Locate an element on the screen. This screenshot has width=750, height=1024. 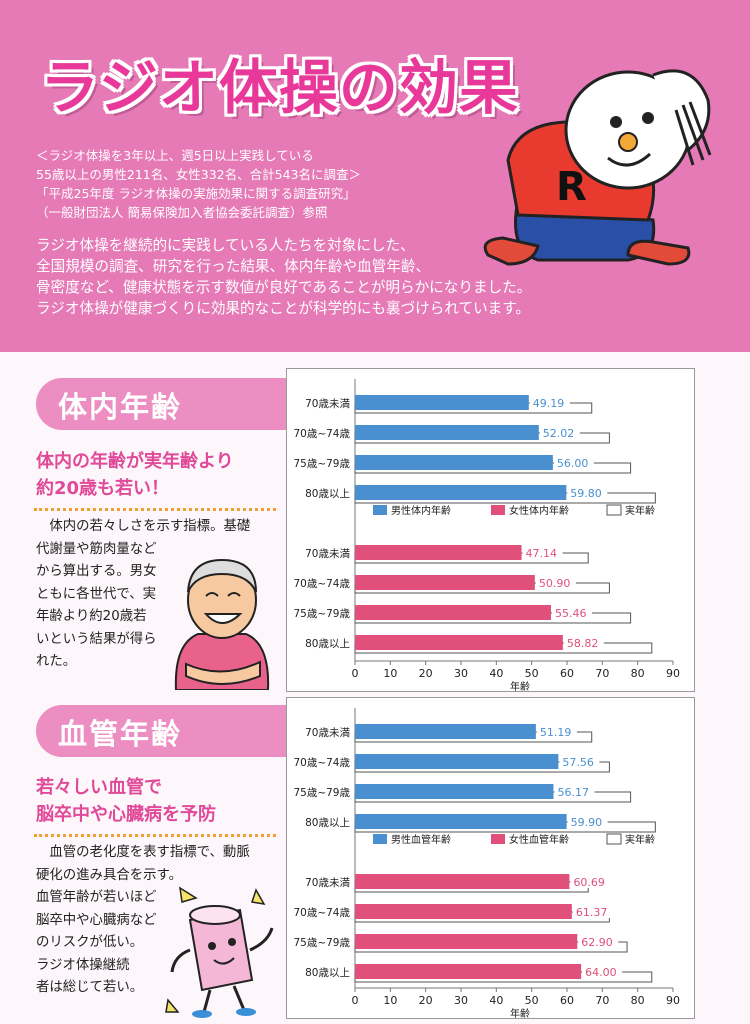
intro-line: 全国規模の調査、研究を行った結果、体内年齢や血管年齢、 is located at coordinates (233, 266).